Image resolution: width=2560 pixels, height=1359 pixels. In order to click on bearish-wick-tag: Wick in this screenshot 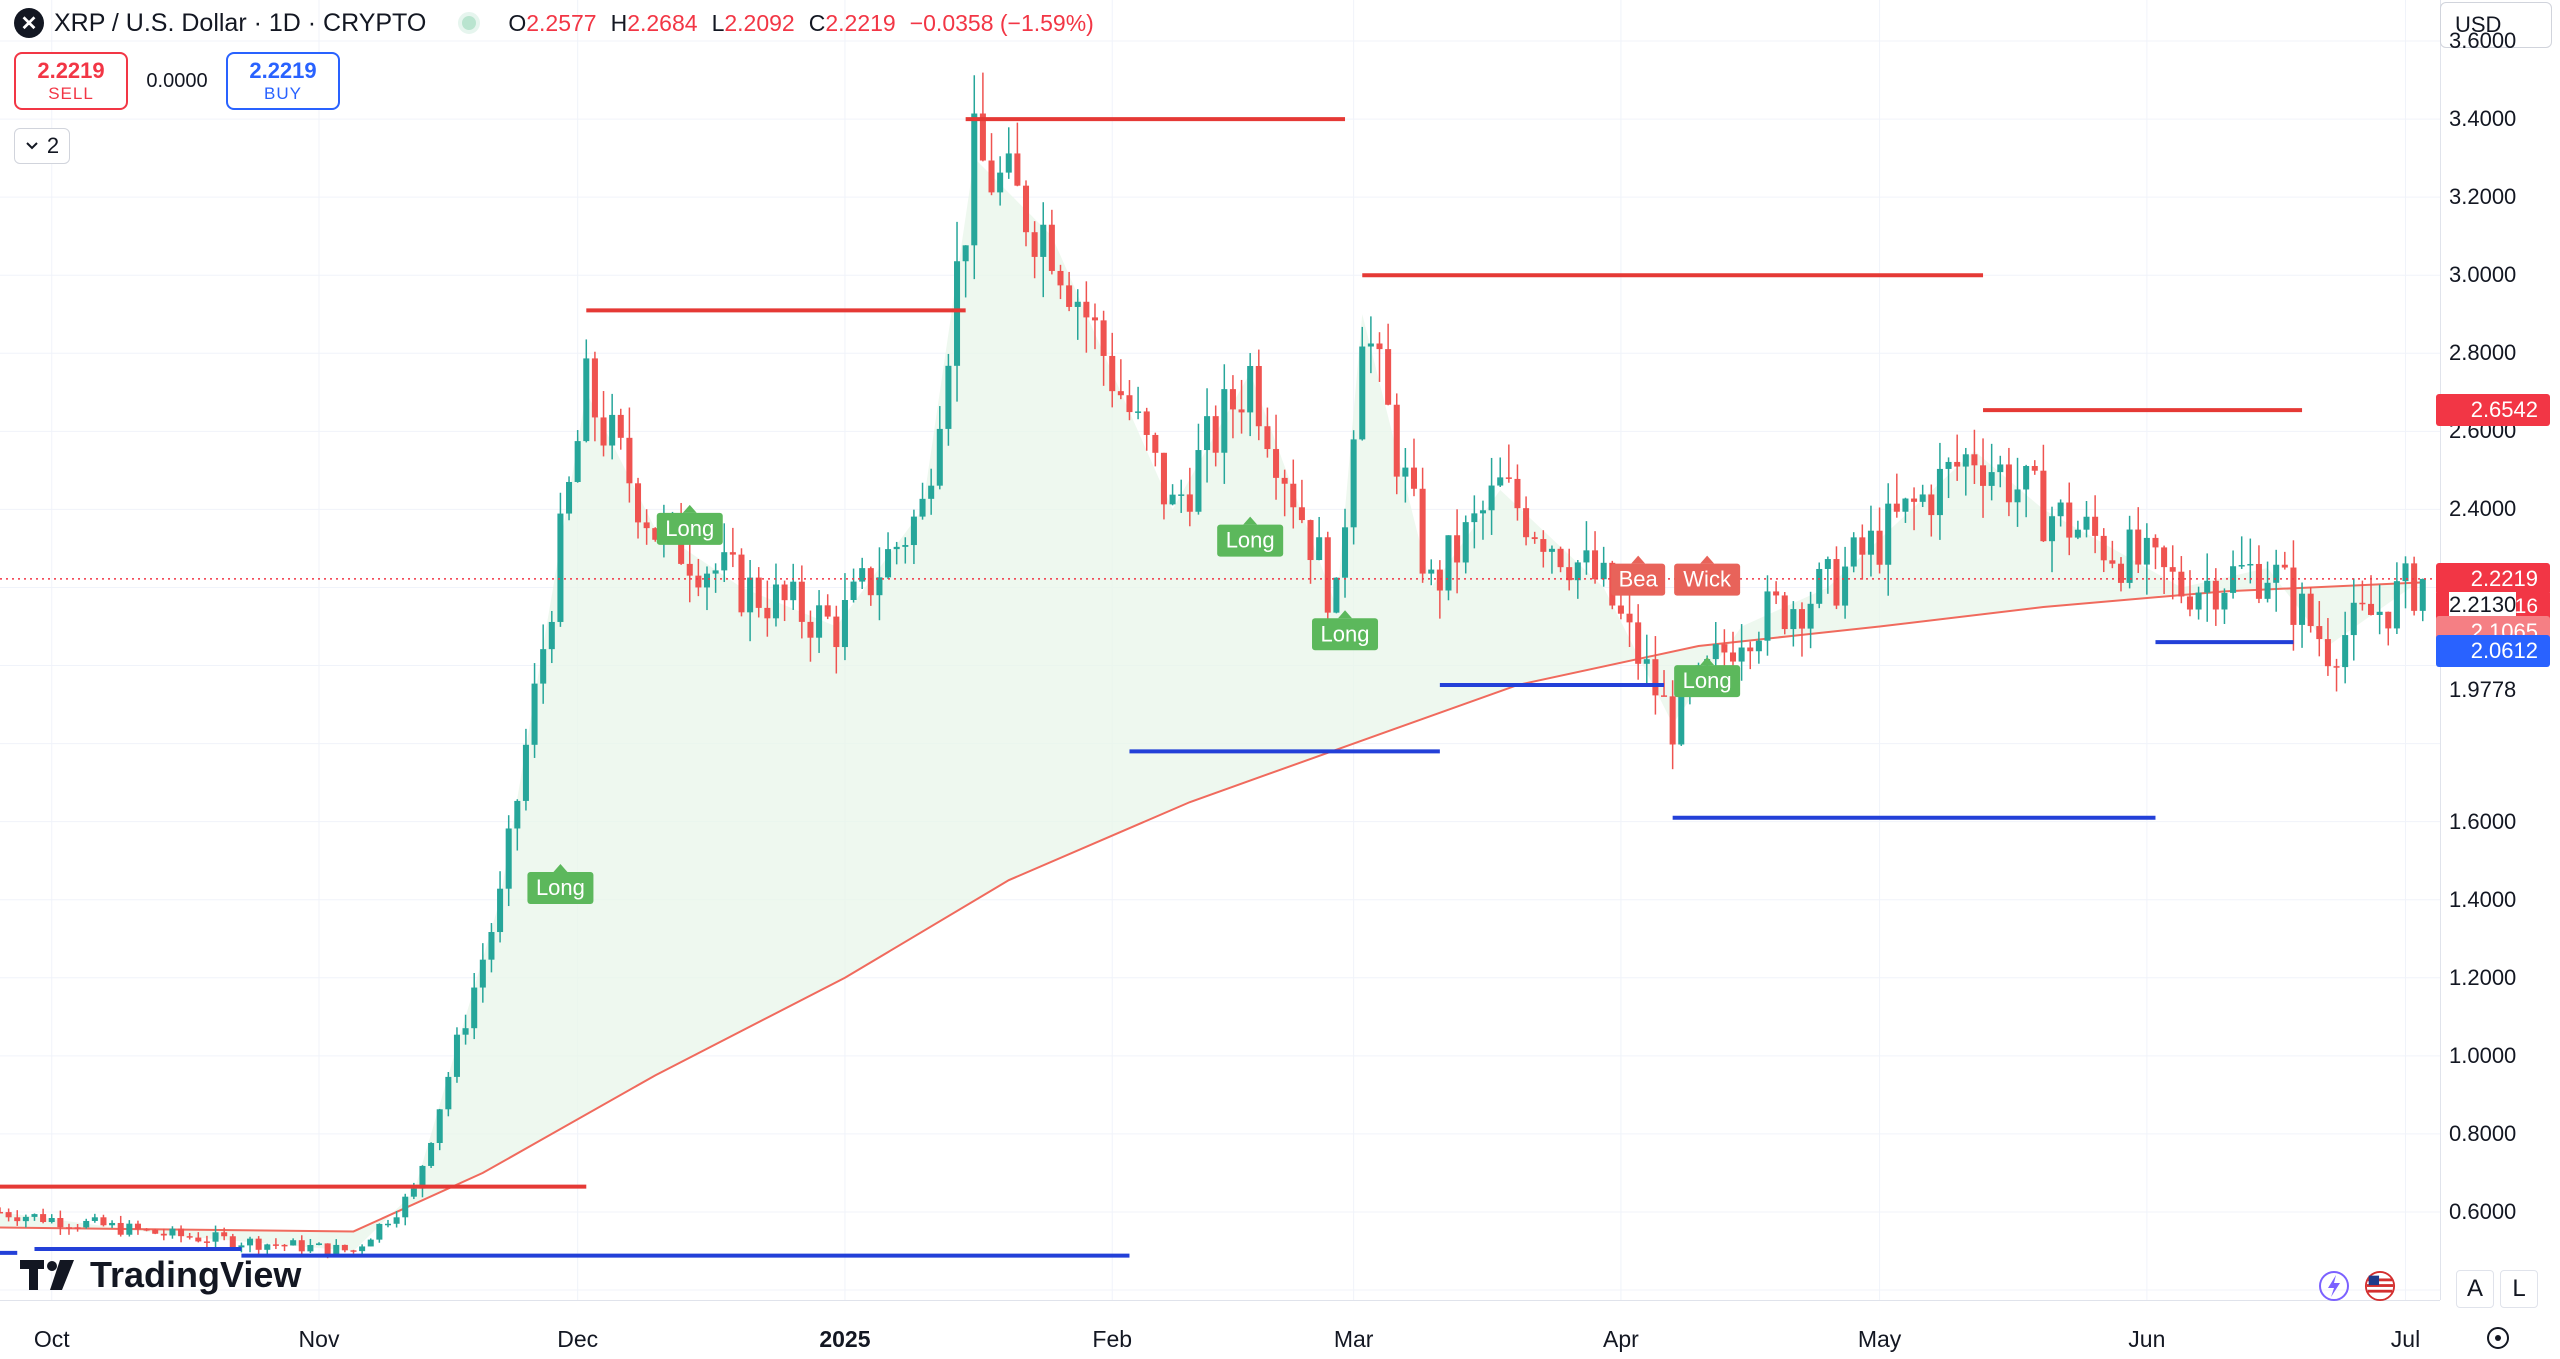, I will do `click(1707, 575)`.